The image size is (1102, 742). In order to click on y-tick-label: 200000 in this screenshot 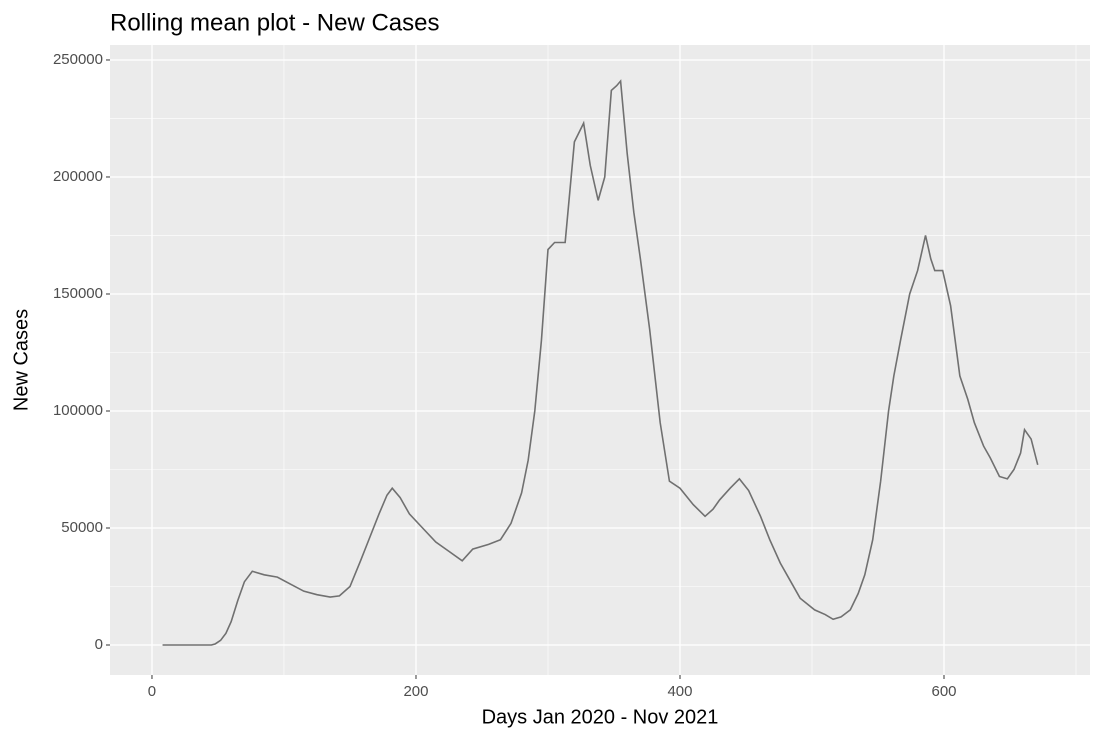, I will do `click(78, 176)`.